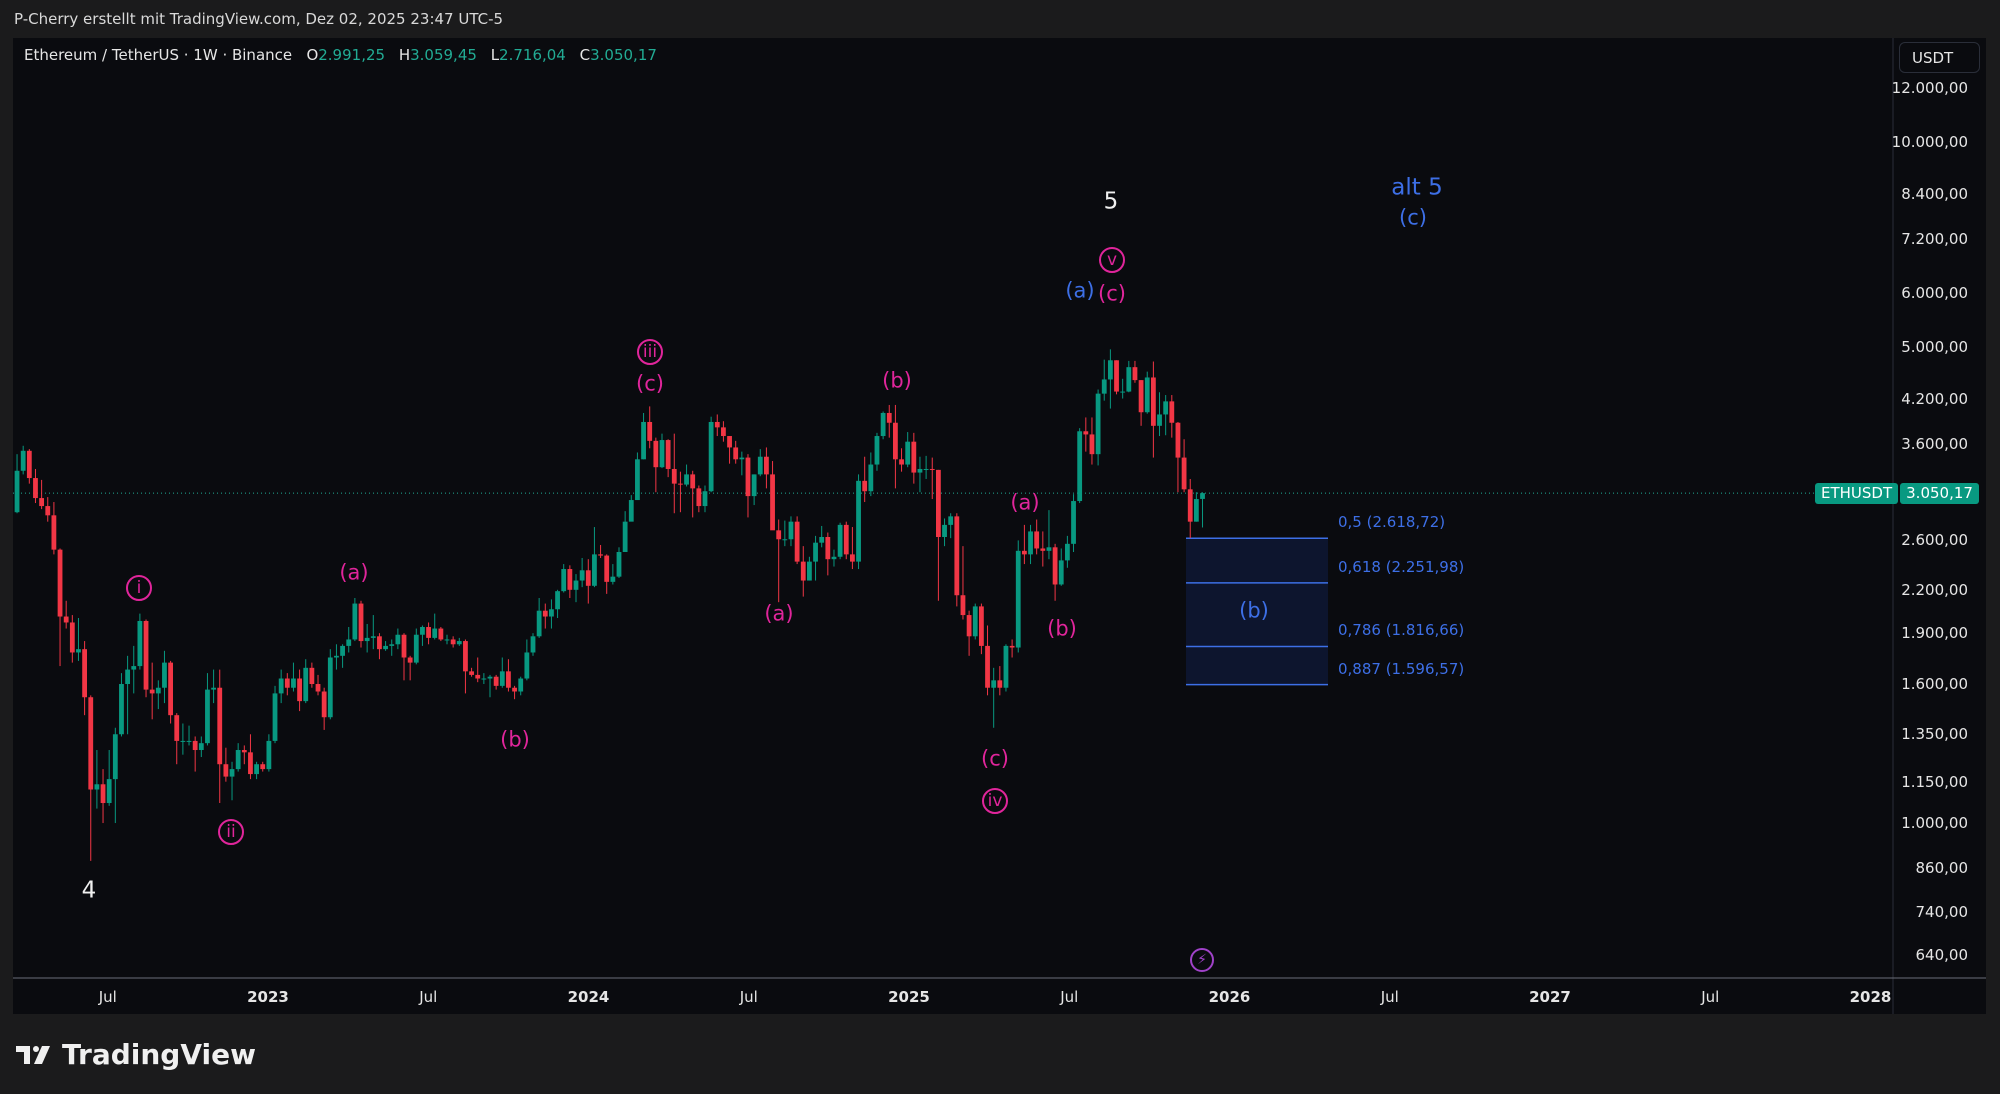  Describe the element at coordinates (1939, 57) in the screenshot. I see `currency-selector: USDT` at that location.